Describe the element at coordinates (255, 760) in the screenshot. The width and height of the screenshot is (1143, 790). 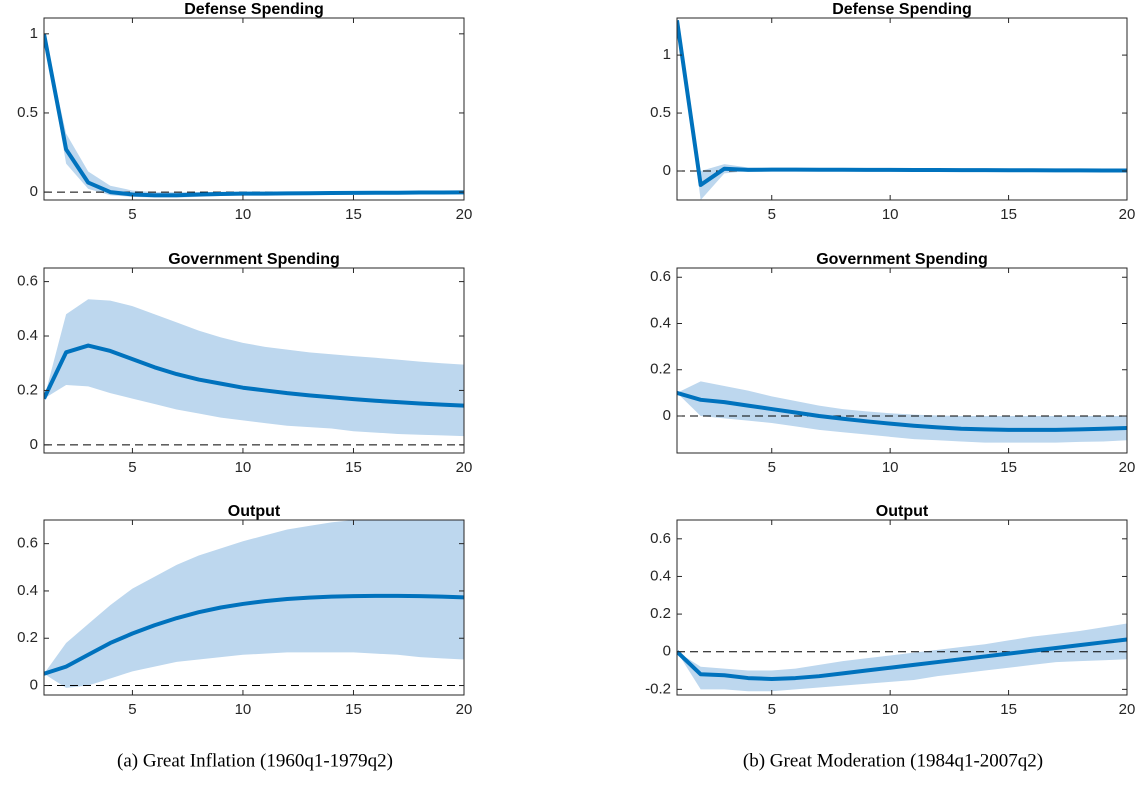
I see `caption: (a) Great Inflation (1960q1-1979q2)` at that location.